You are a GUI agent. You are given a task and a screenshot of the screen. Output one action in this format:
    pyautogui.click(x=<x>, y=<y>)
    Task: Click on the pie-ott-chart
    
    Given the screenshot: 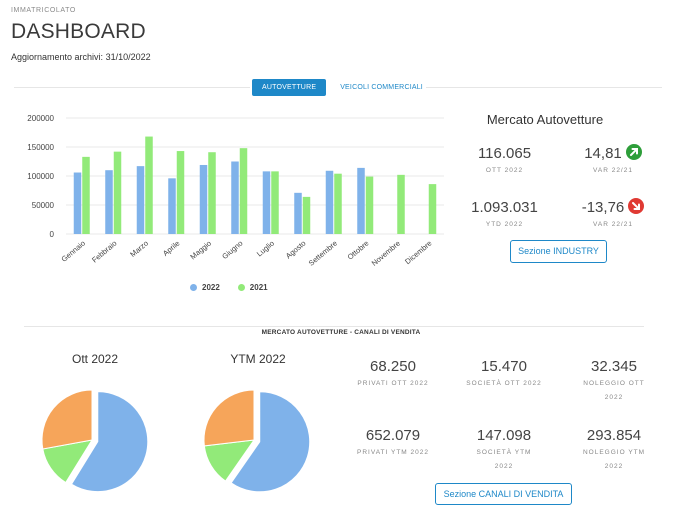 What is the action you would take?
    pyautogui.click(x=95, y=441)
    